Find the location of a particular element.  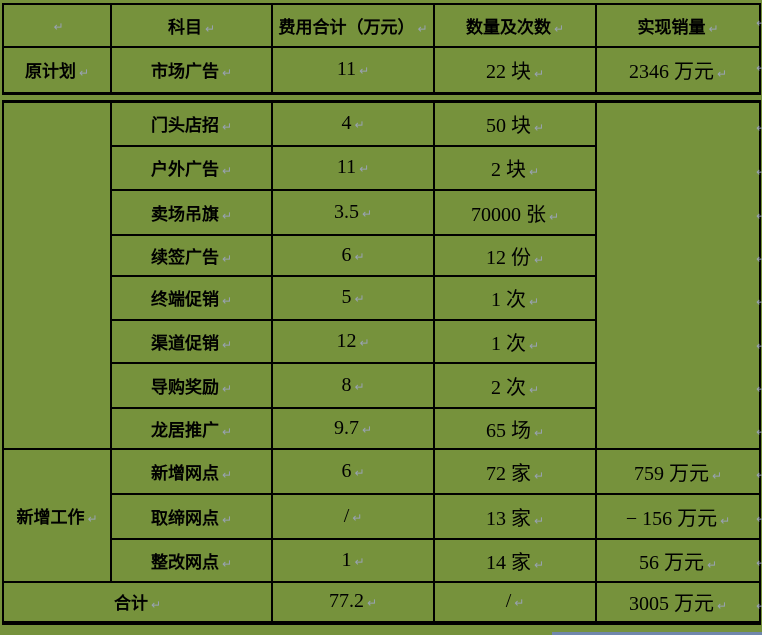

row-item-label: 门头店招 is located at coordinates (184, 126).